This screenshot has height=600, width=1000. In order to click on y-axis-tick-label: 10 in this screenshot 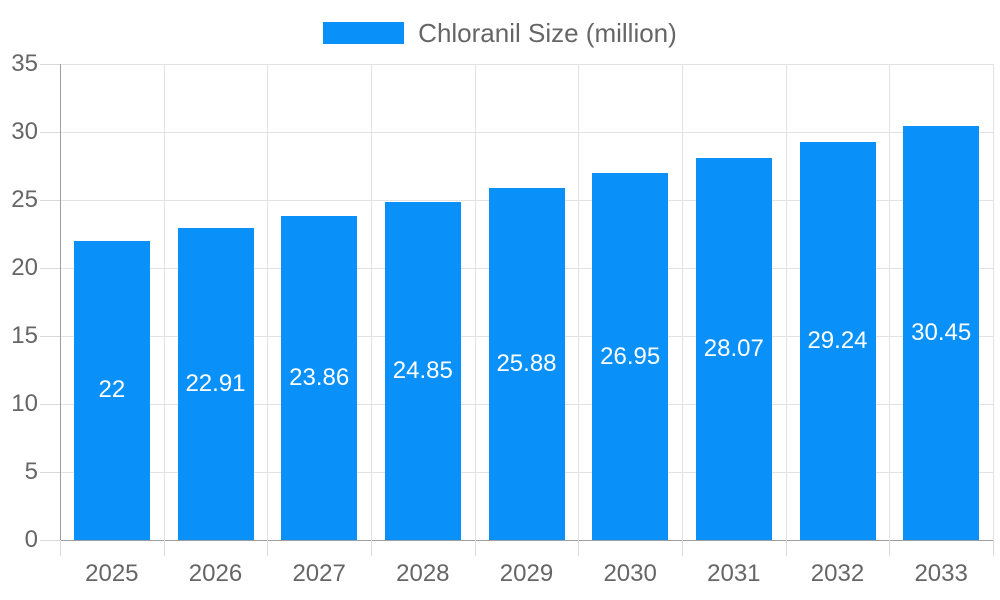, I will do `click(24, 403)`.